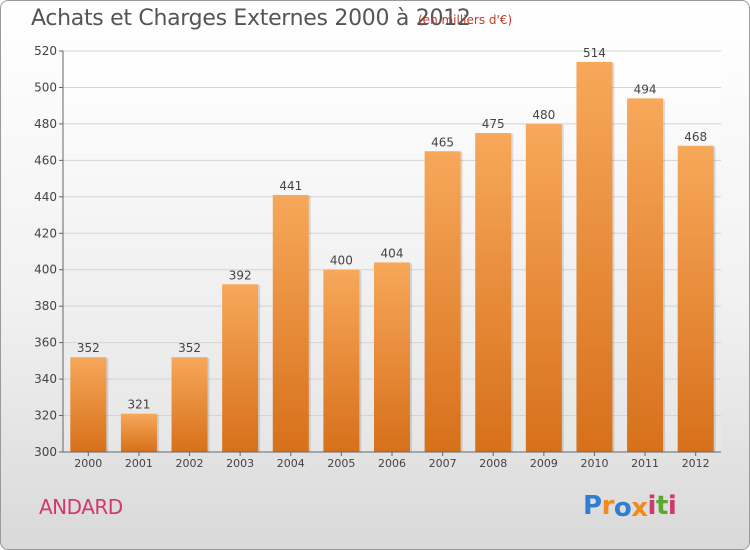 This screenshot has width=750, height=550. Describe the element at coordinates (45, 452) in the screenshot. I see `y-tick-label: 300` at that location.